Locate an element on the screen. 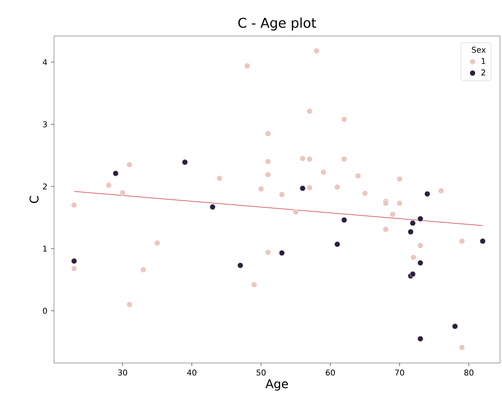 This screenshot has width=502, height=410. y-axis-title: C is located at coordinates (34, 199).